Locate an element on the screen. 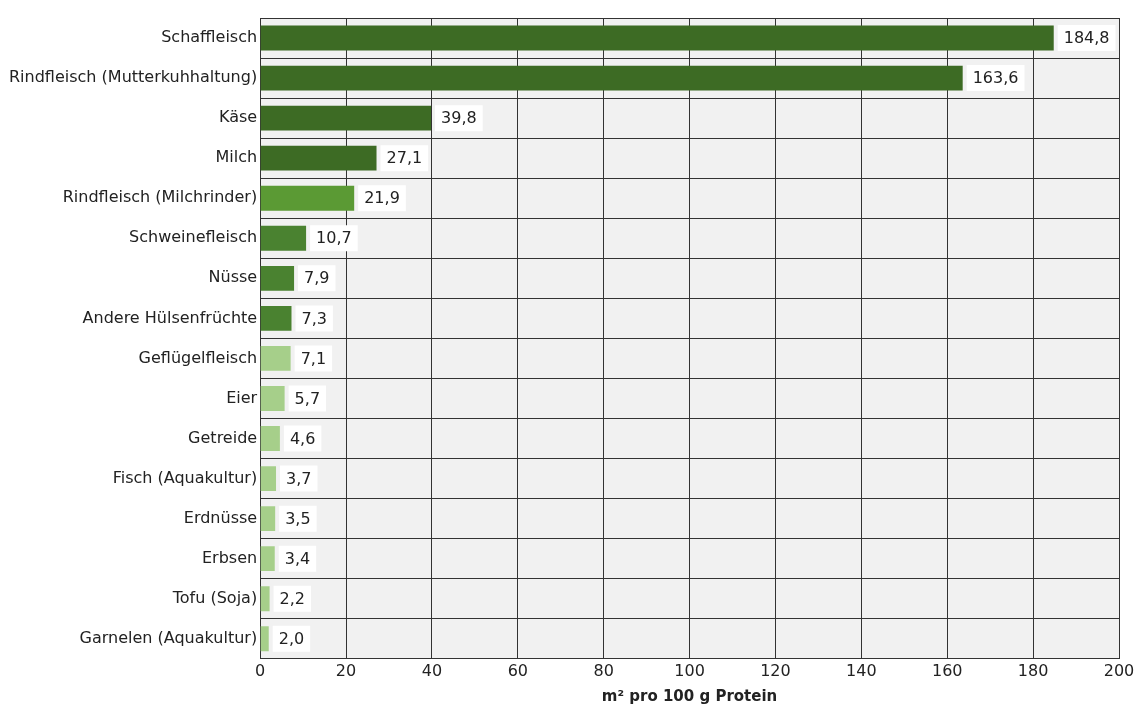 This screenshot has width=1147, height=716. y-tick-label: Rindfleisch (Mutterkuhhaltung) is located at coordinates (133, 77).